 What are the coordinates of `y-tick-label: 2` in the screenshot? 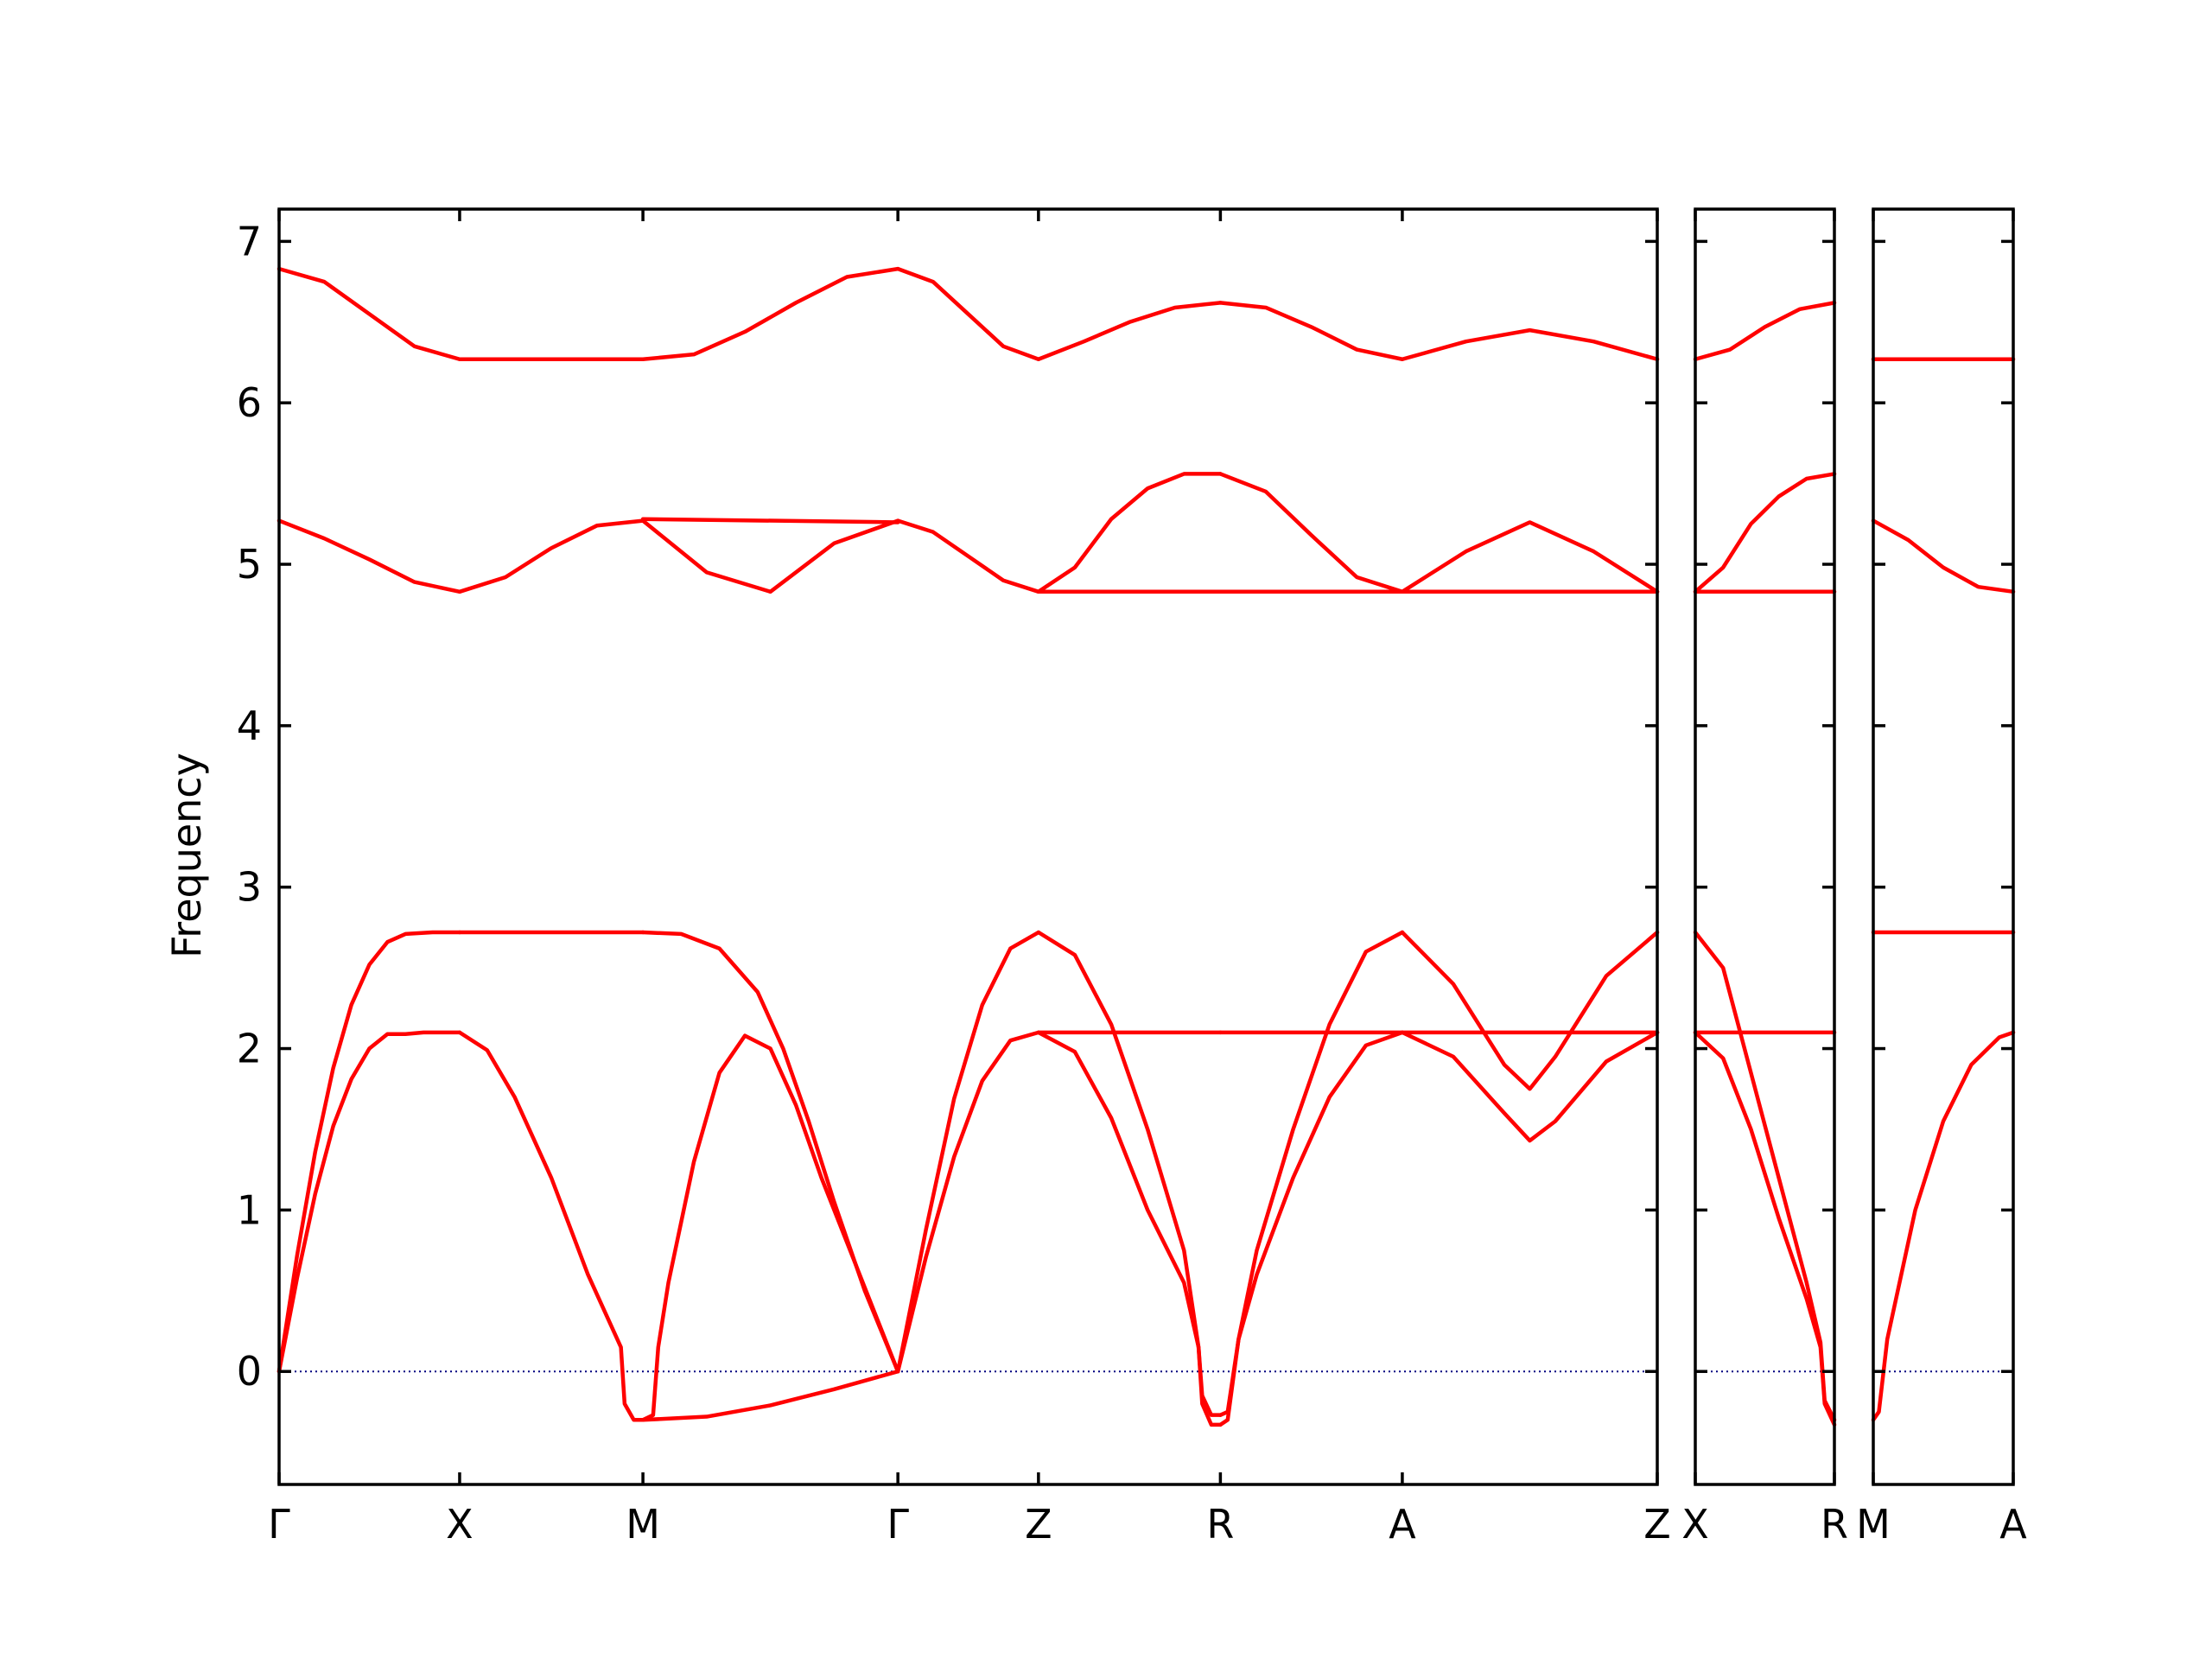 It's located at (249, 1049).